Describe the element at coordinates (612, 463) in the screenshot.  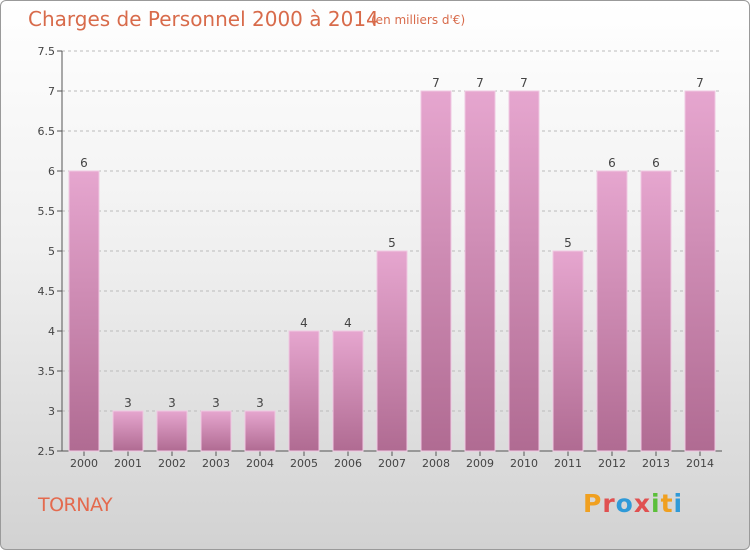
I see `x-tick-label: 2012` at that location.